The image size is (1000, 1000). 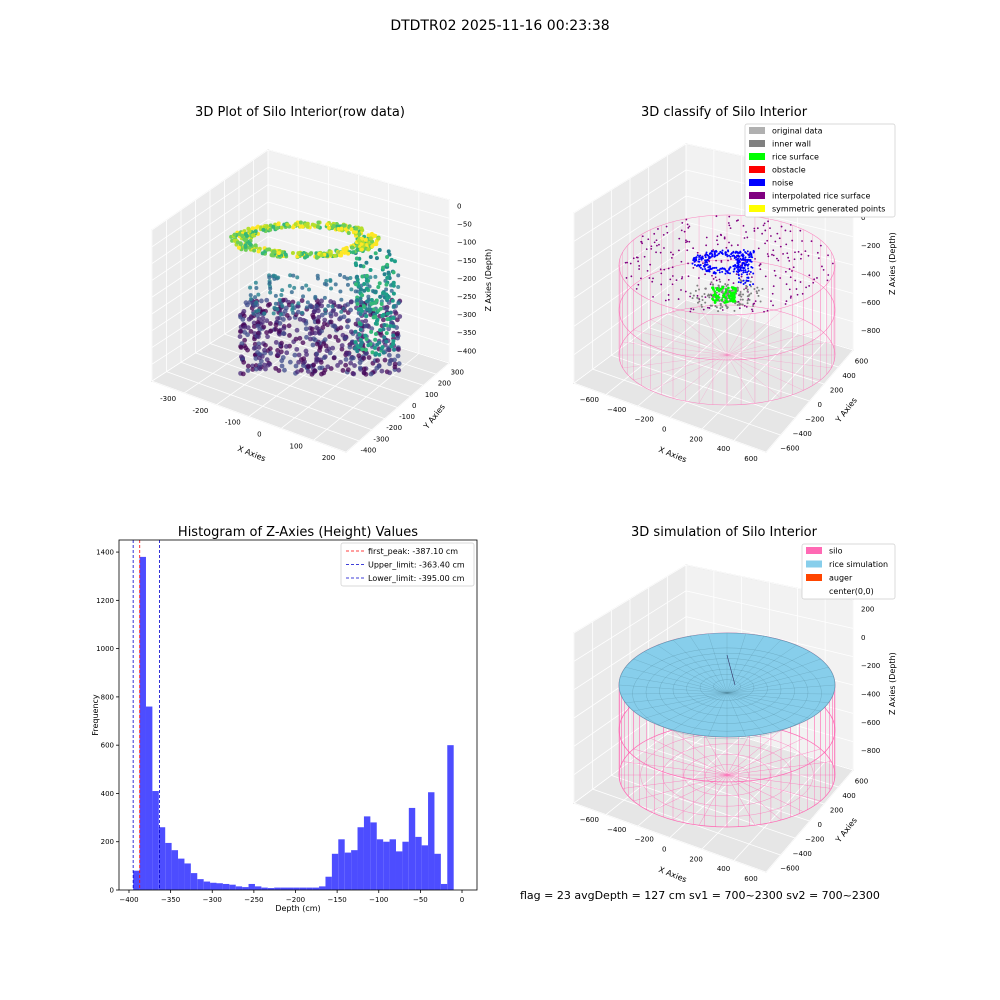 I want to click on y-tick-label: 100, so click(x=431, y=395).